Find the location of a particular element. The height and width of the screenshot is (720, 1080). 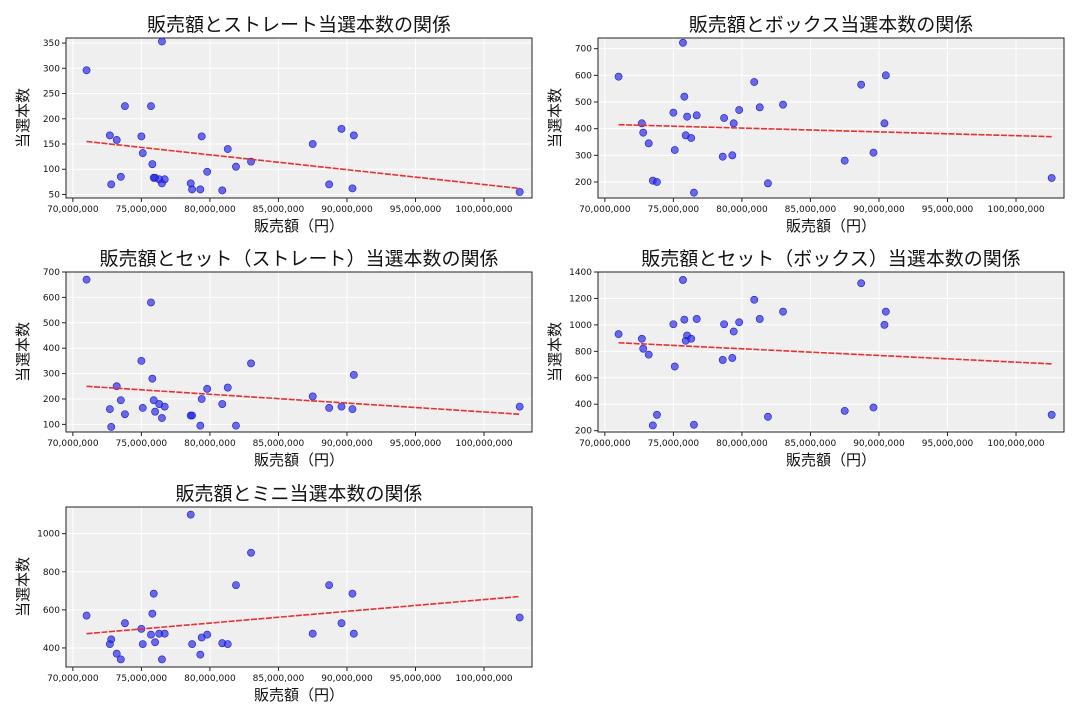

y-tick-label: 600 is located at coordinates (51, 298).